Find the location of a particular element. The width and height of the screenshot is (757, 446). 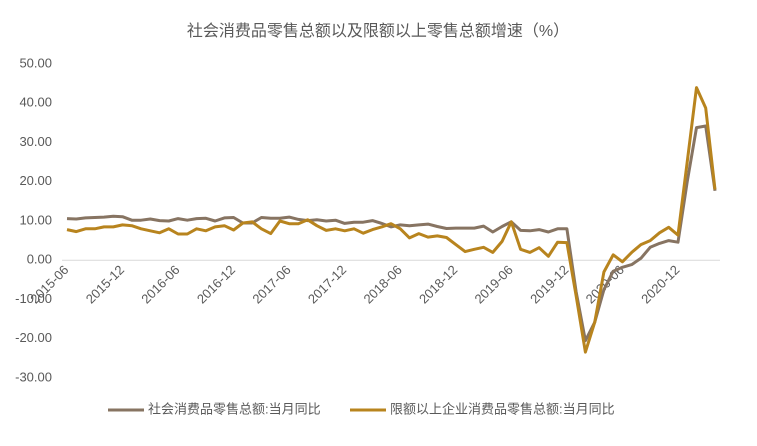

x-tick-label: 2019-12 is located at coordinates (549, 284).